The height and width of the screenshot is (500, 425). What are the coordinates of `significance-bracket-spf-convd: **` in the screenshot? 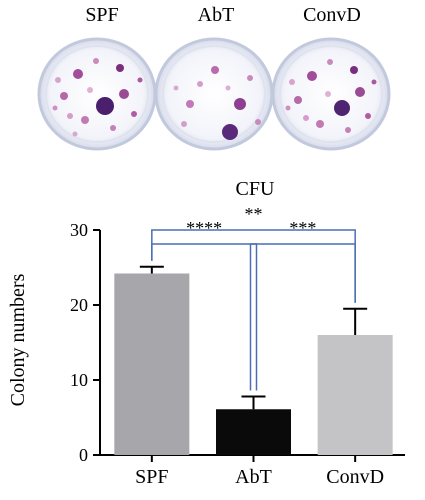 It's located at (253, 253).